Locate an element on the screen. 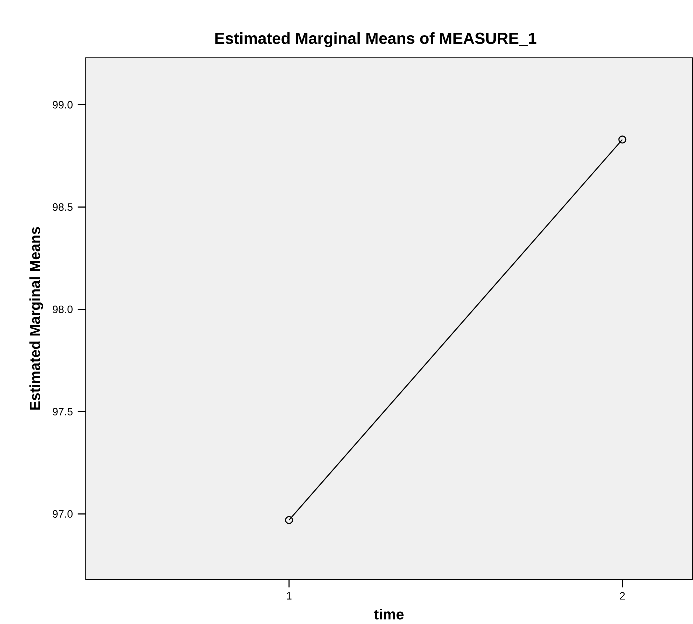 This screenshot has width=693, height=624. y-tick-label: 97.0 is located at coordinates (63, 514).